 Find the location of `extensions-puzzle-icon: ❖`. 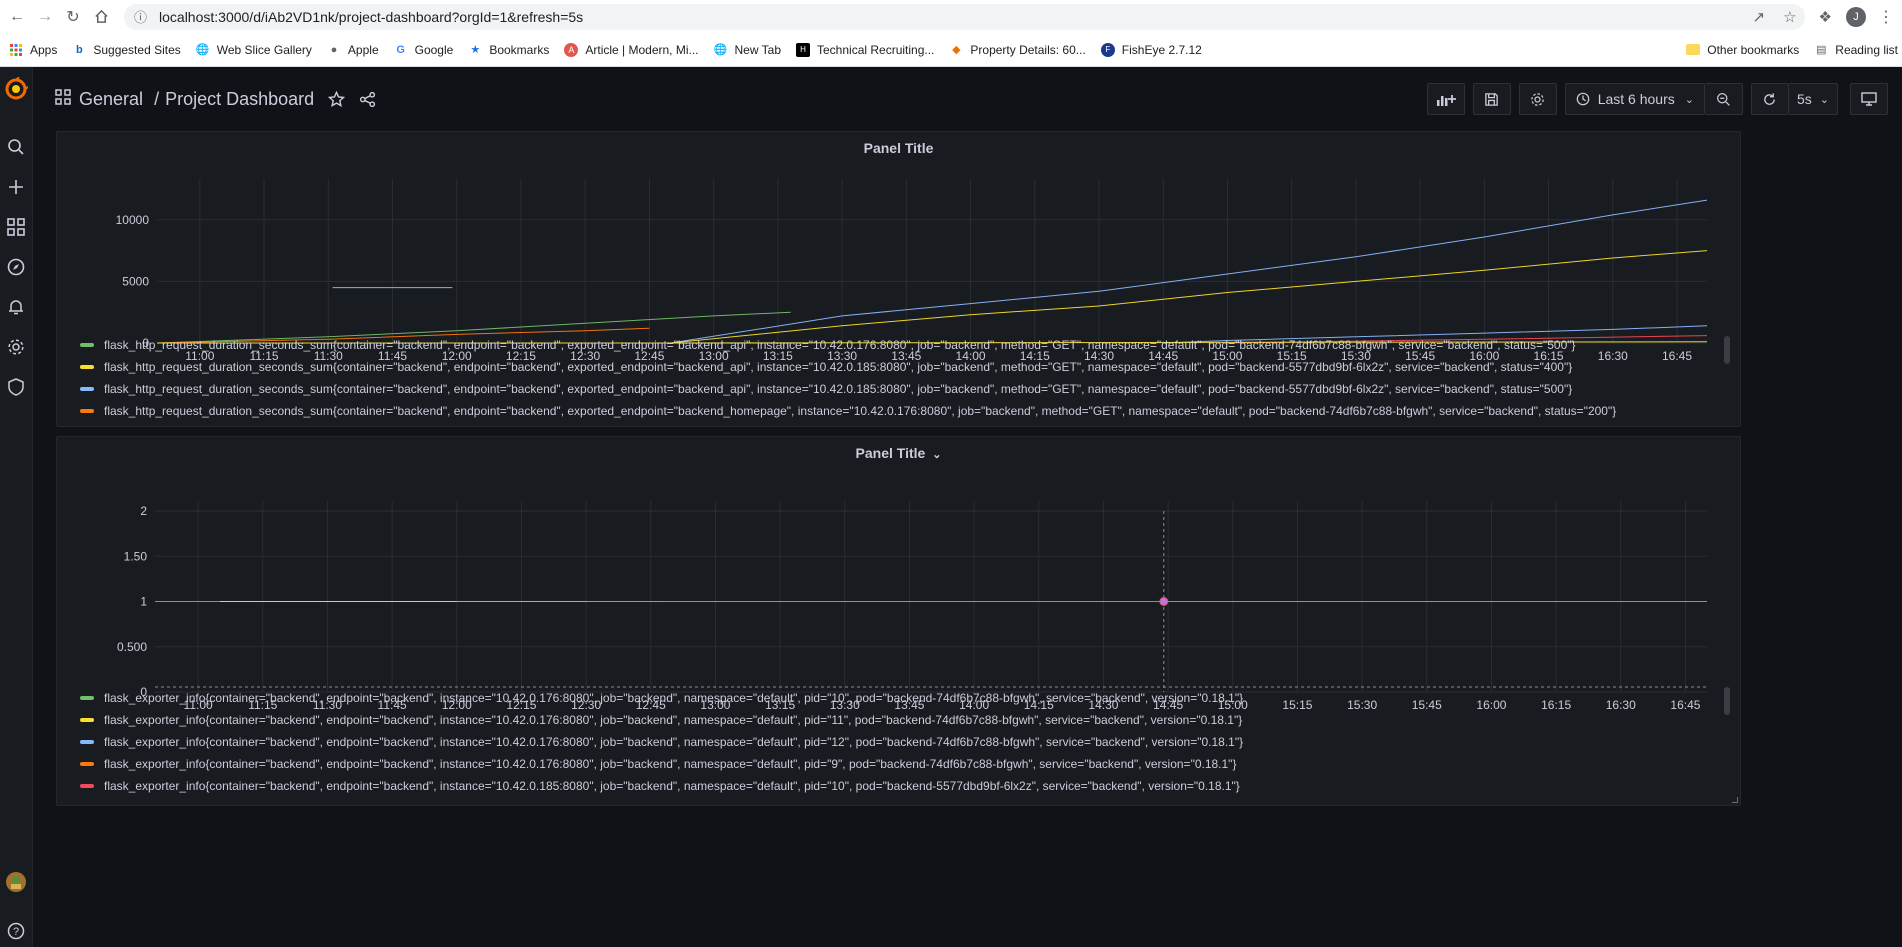

extensions-puzzle-icon: ❖ is located at coordinates (1825, 17).